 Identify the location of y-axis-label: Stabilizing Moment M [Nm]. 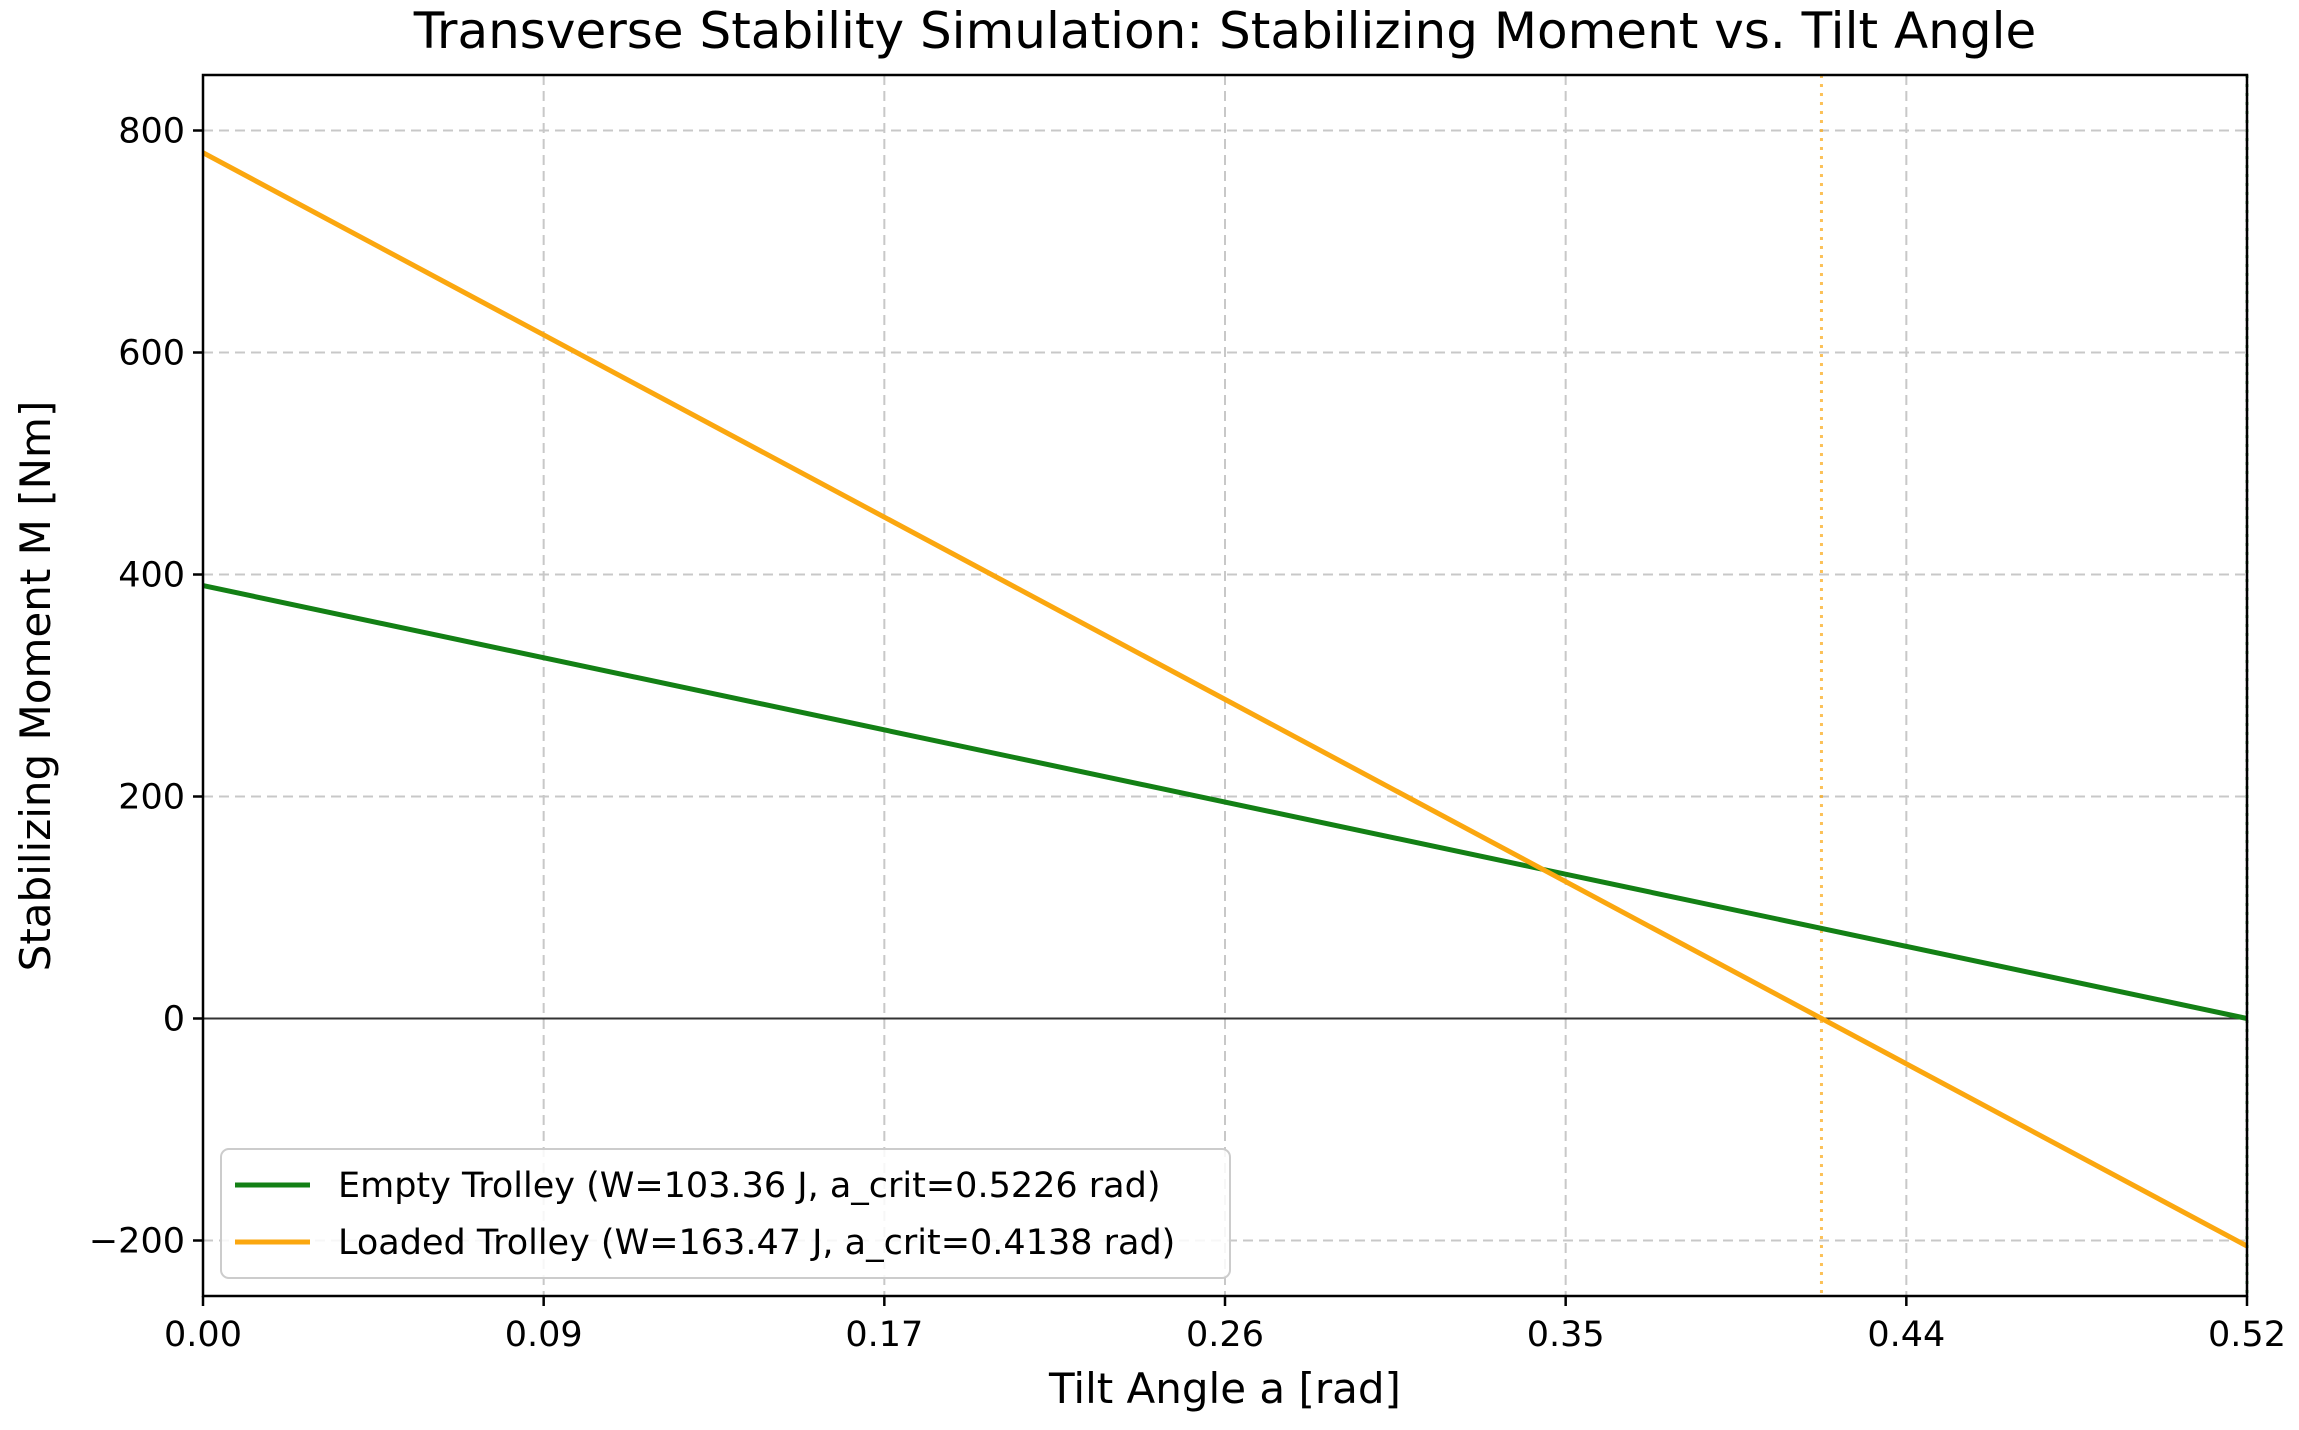
(35, 686).